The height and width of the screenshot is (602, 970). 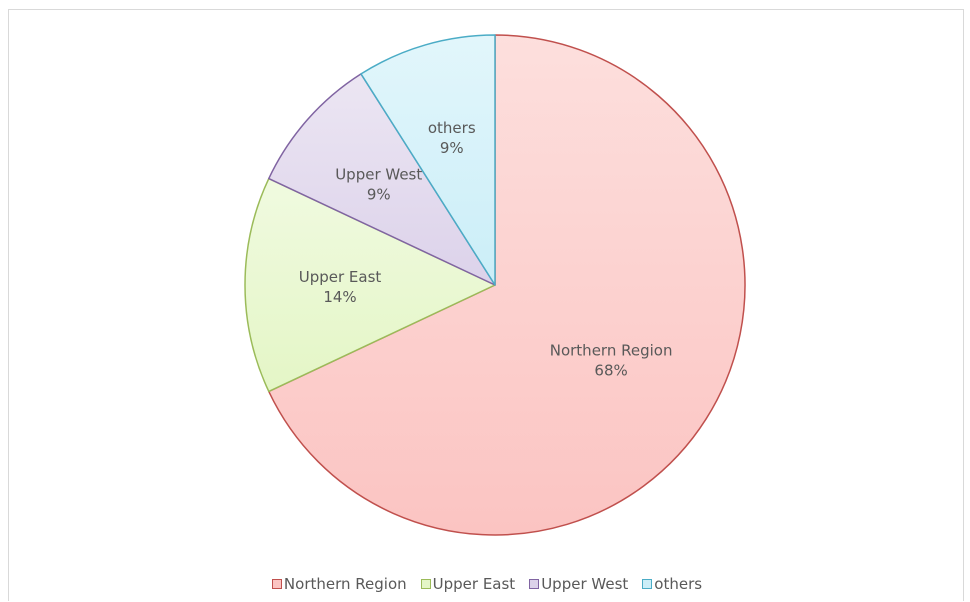 I want to click on slice-category-label: others, so click(x=452, y=128).